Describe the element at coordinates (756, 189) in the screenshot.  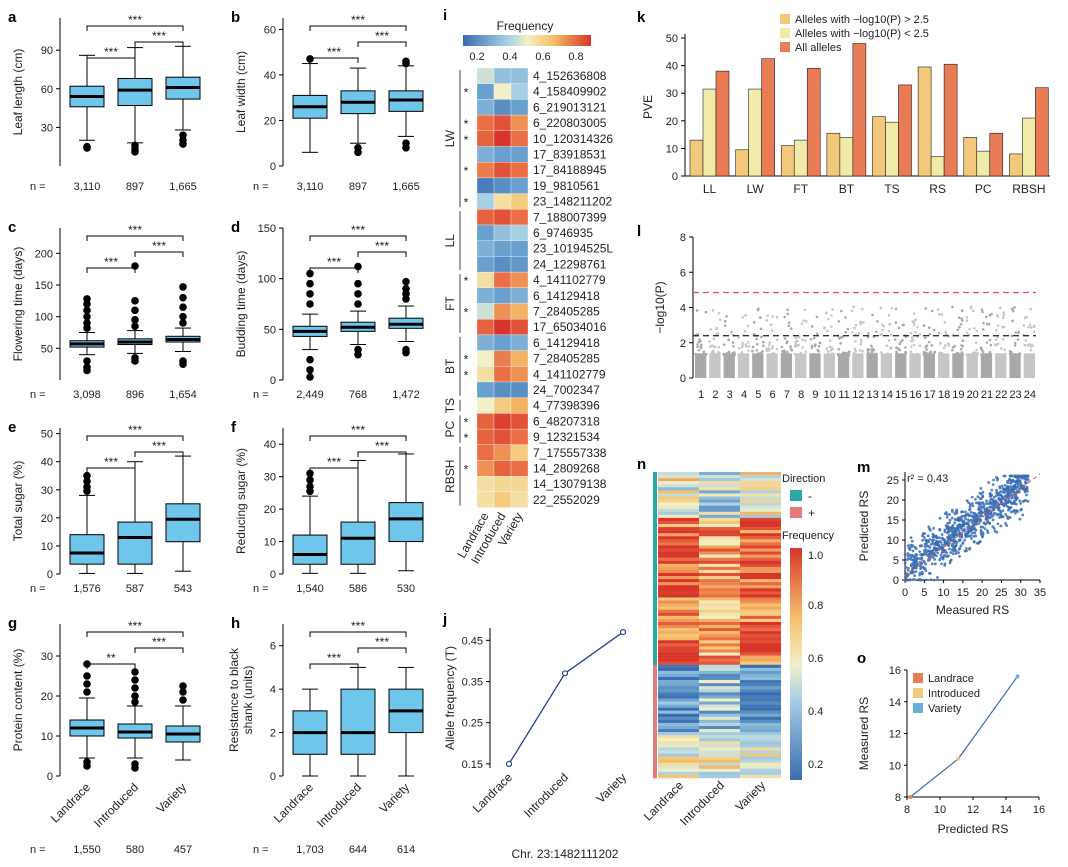
I see `x-tick-label: LW` at that location.